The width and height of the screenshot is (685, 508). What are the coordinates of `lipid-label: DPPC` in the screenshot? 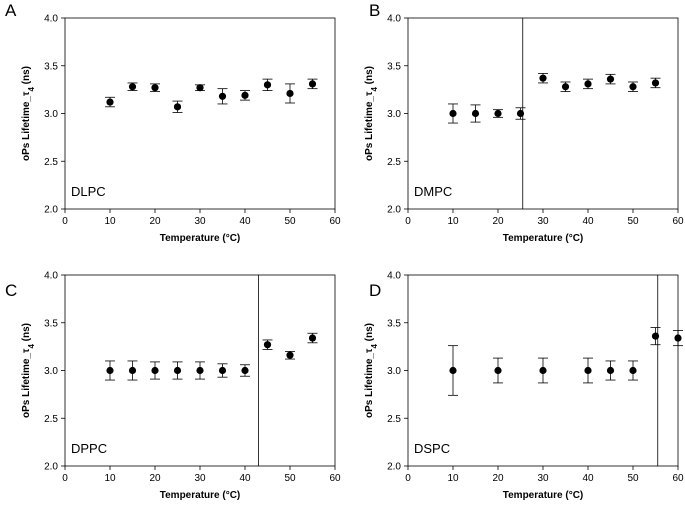 It's located at (89, 448).